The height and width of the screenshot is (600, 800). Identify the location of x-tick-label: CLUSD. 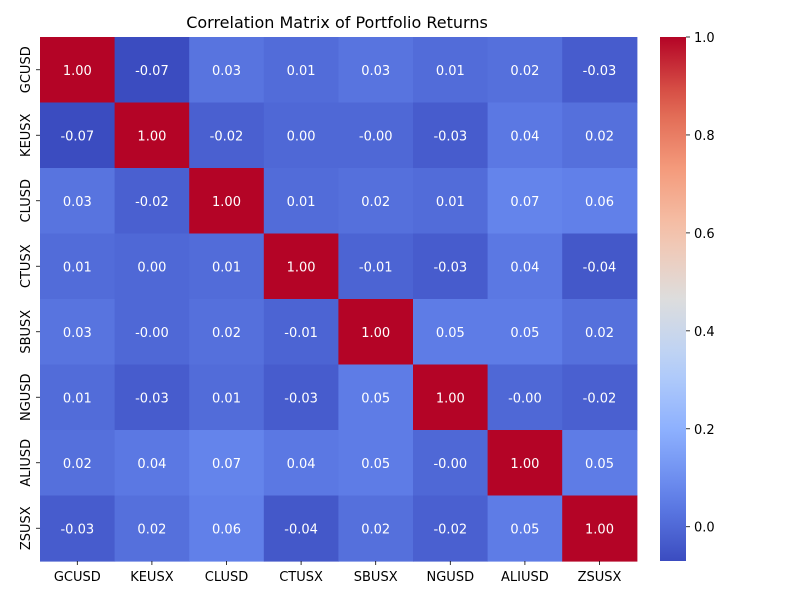
(226, 577).